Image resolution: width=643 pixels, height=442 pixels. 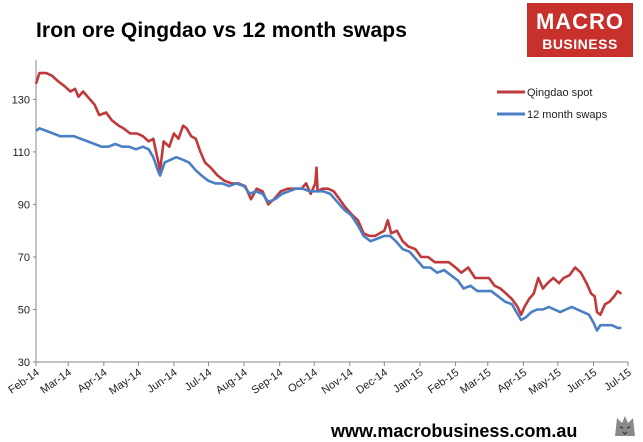 What do you see at coordinates (580, 21) in the screenshot?
I see `logo-line-macro: MACRO` at bounding box center [580, 21].